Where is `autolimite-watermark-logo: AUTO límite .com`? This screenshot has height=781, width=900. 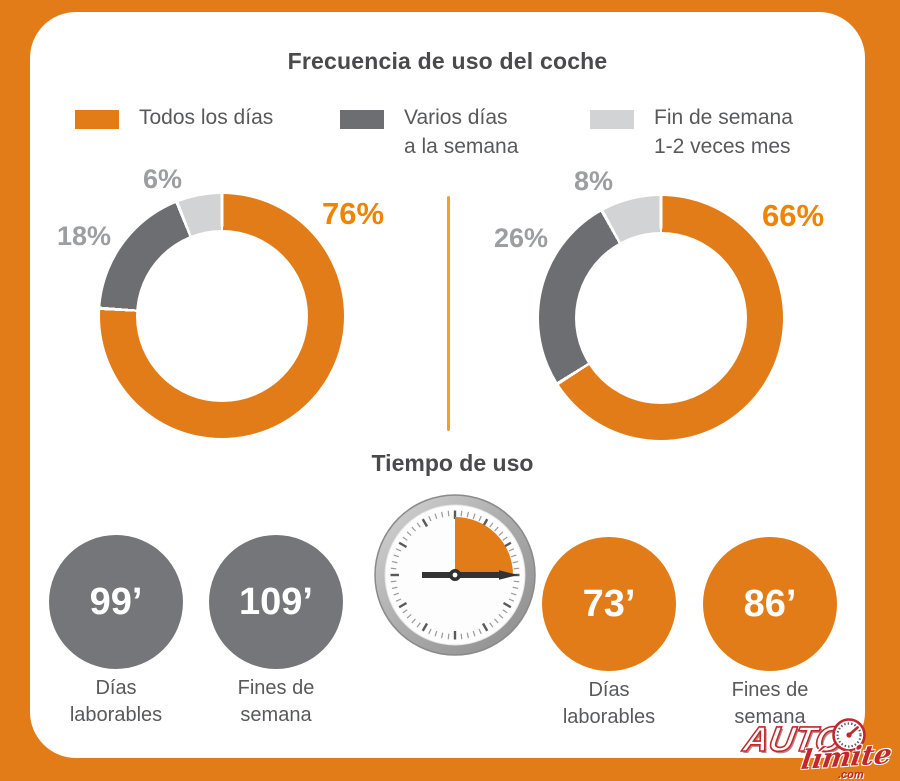 autolimite-watermark-logo: AUTO límite .com is located at coordinates (819, 746).